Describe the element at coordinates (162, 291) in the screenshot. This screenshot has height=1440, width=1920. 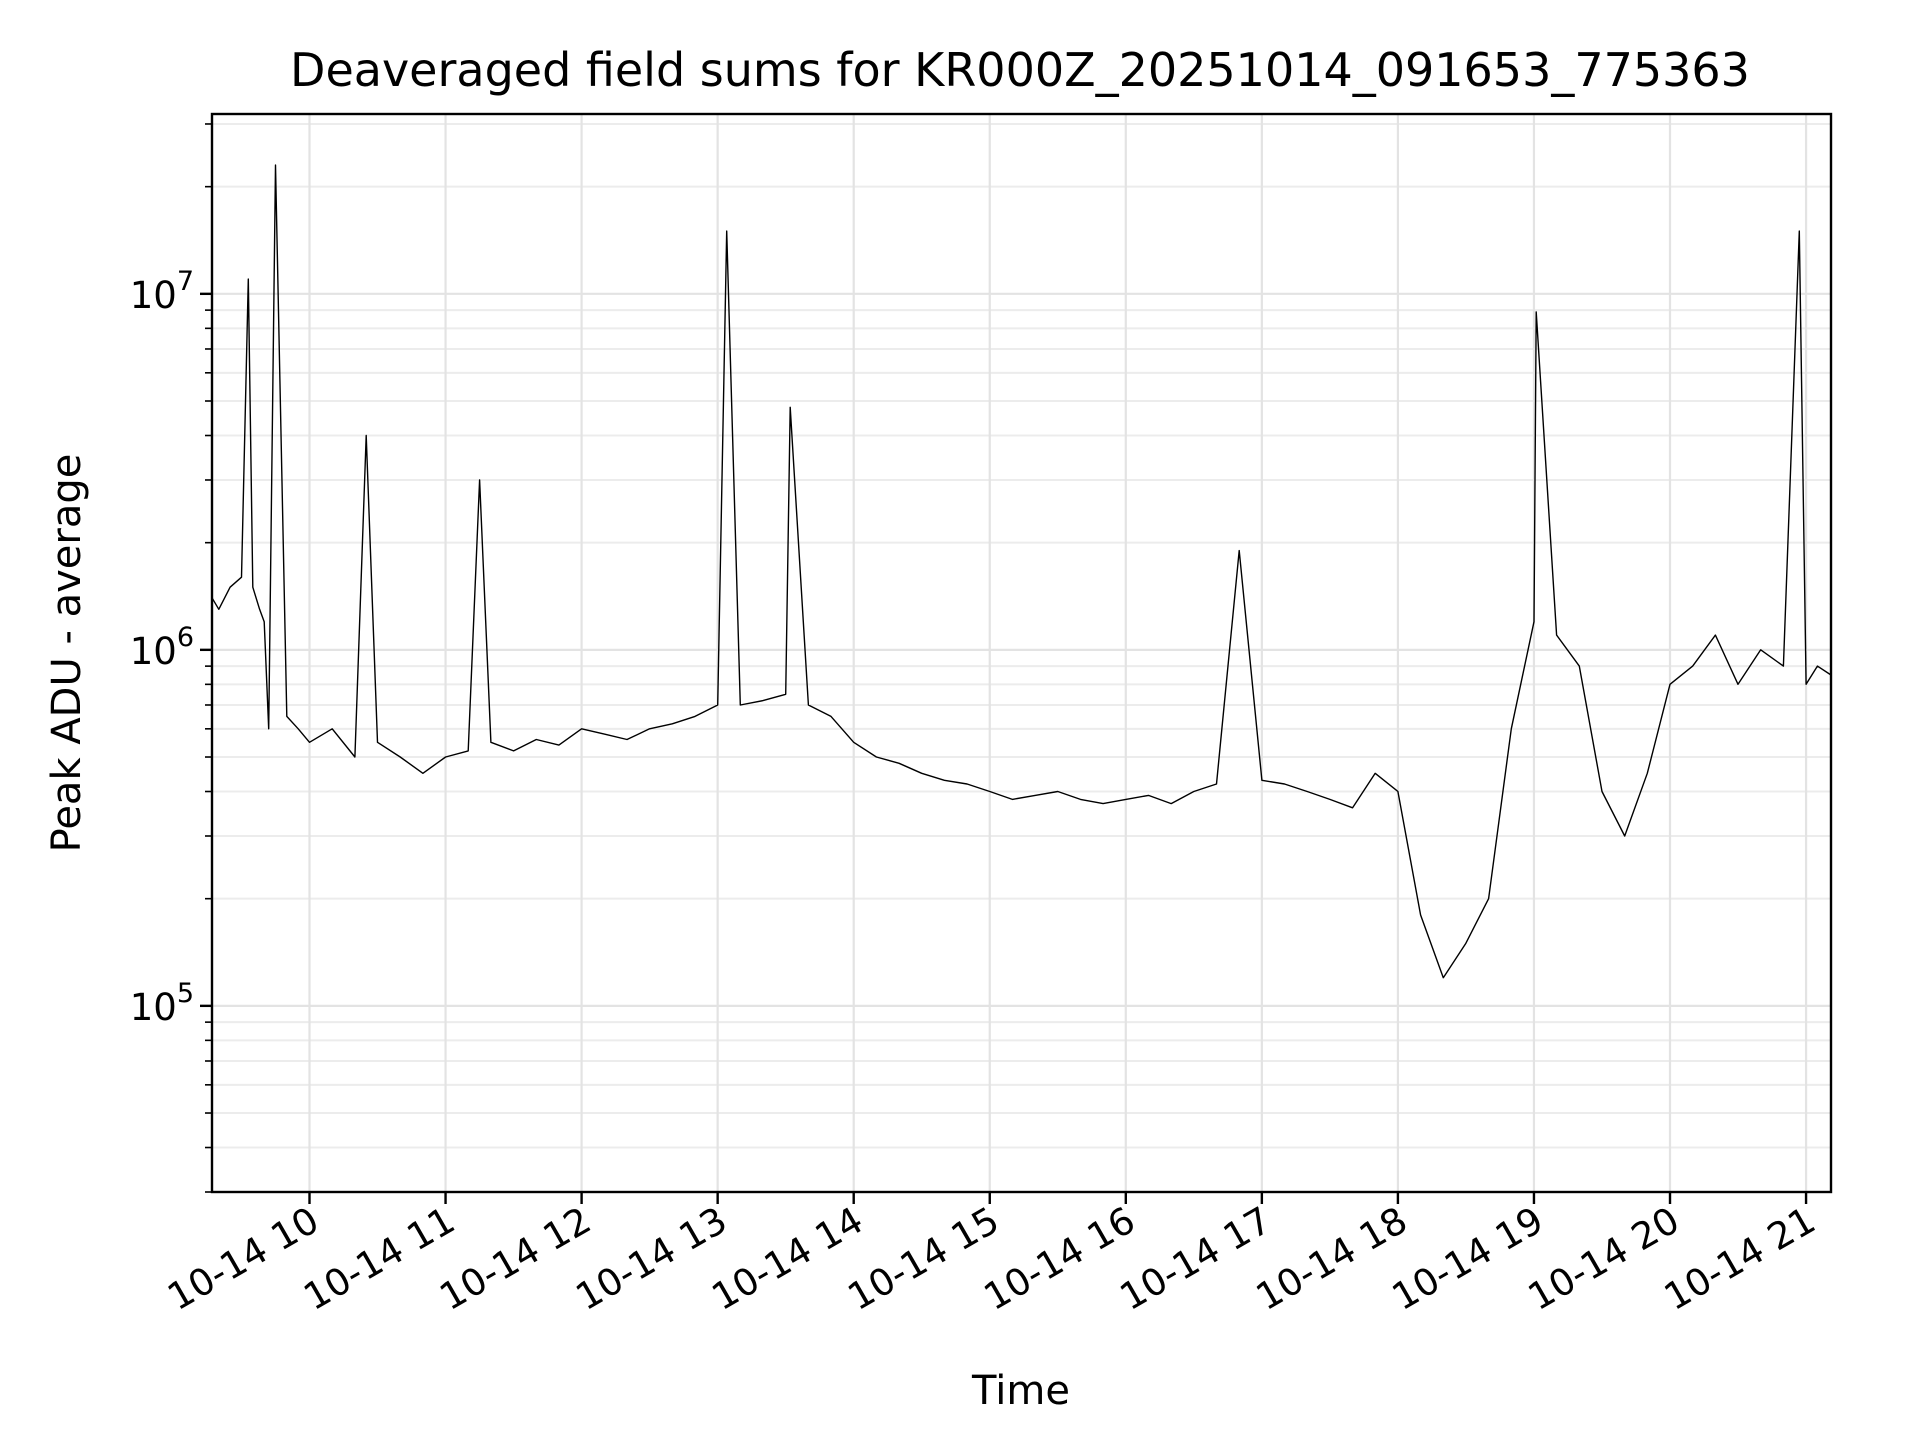
I see `y-tick-label: 10⁷` at that location.